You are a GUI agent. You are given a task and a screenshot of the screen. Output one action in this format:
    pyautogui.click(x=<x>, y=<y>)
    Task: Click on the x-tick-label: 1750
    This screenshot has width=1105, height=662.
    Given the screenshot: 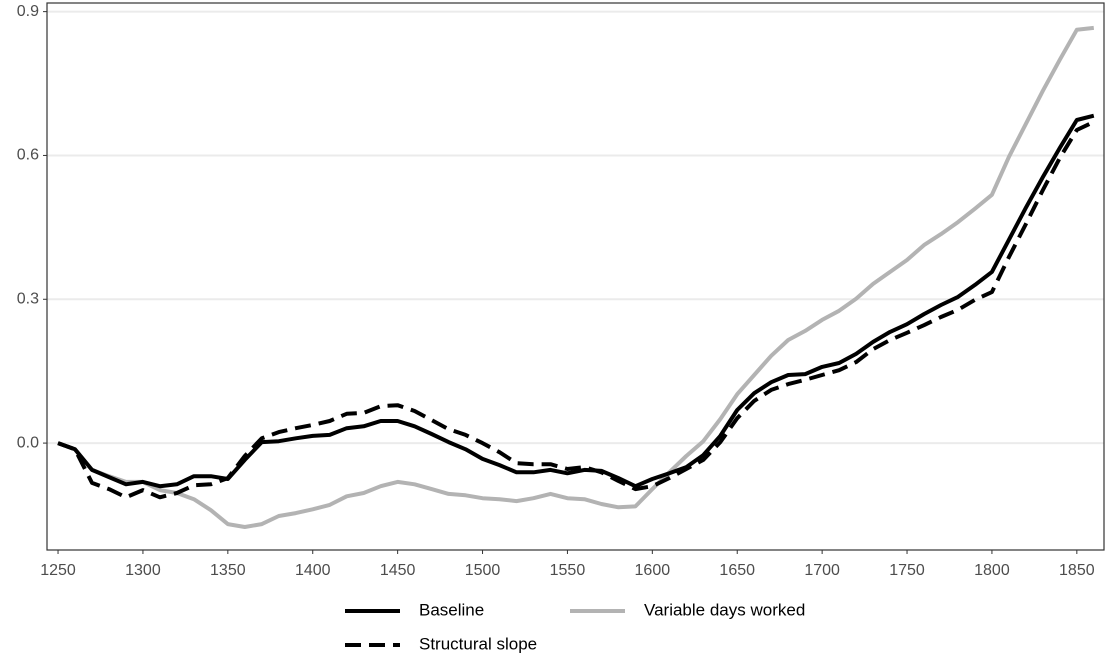 What is the action you would take?
    pyautogui.click(x=907, y=570)
    